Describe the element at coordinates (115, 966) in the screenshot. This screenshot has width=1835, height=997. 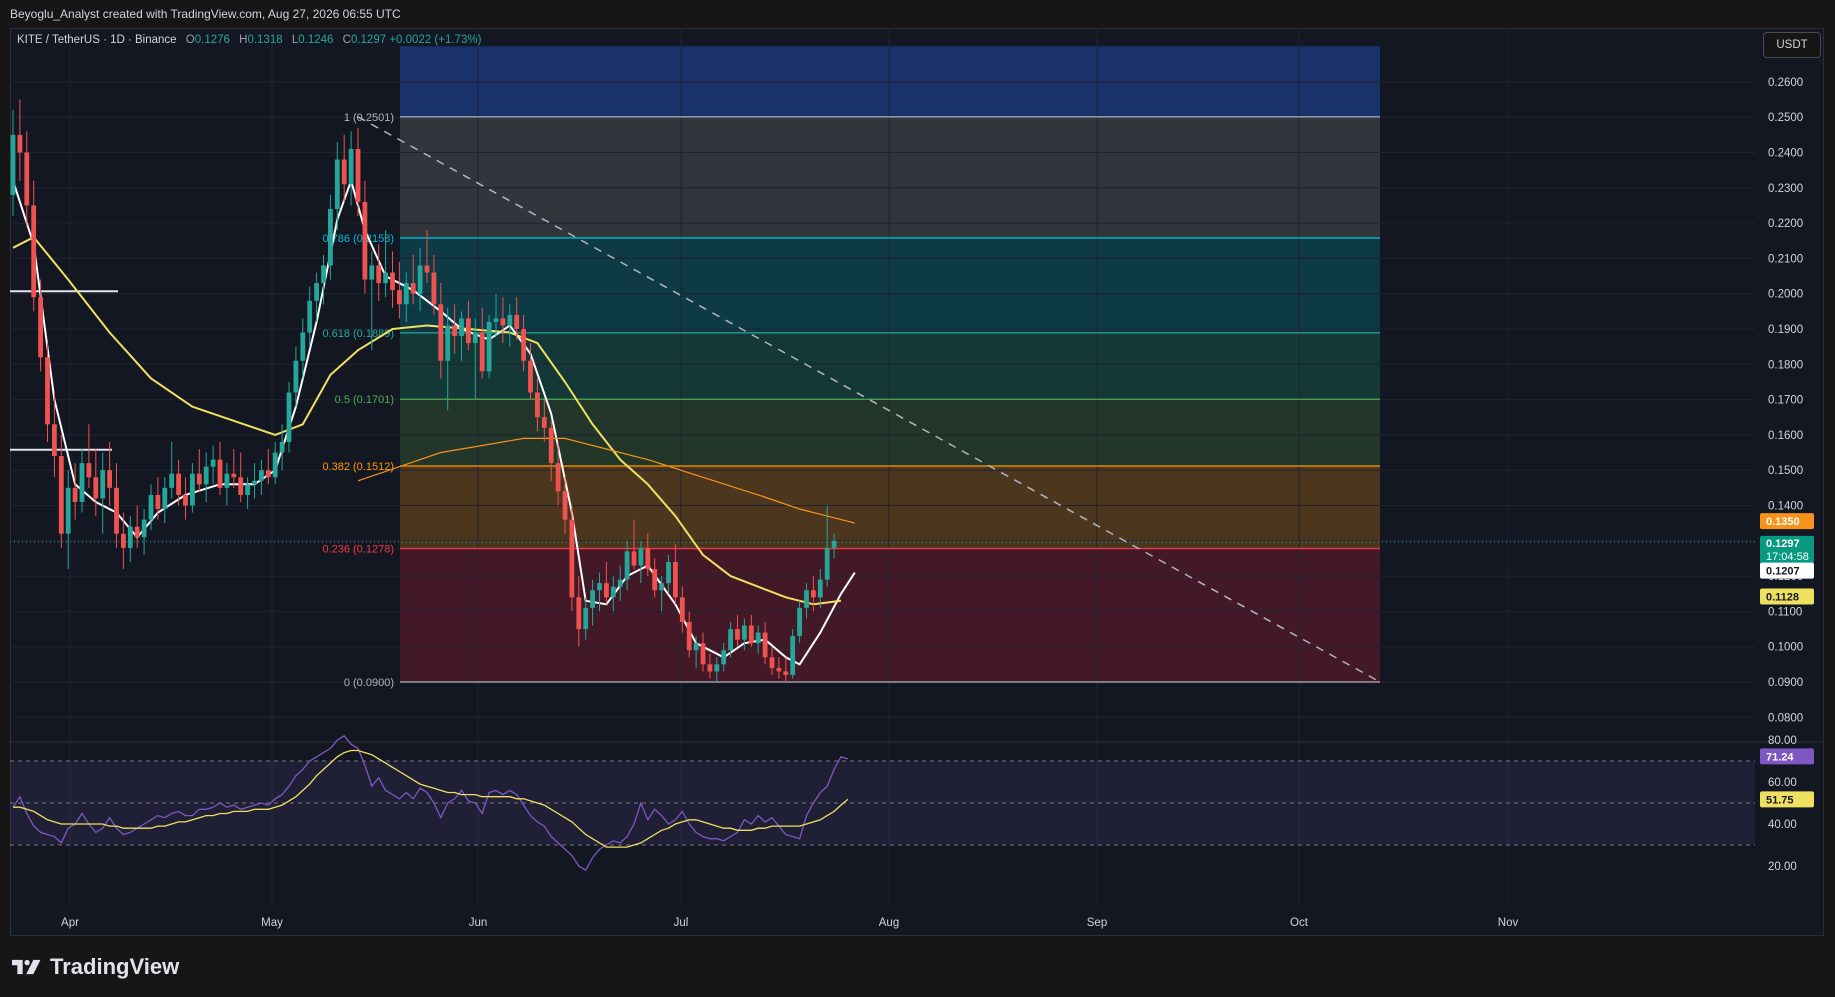
I see `brand-name: TradingView` at that location.